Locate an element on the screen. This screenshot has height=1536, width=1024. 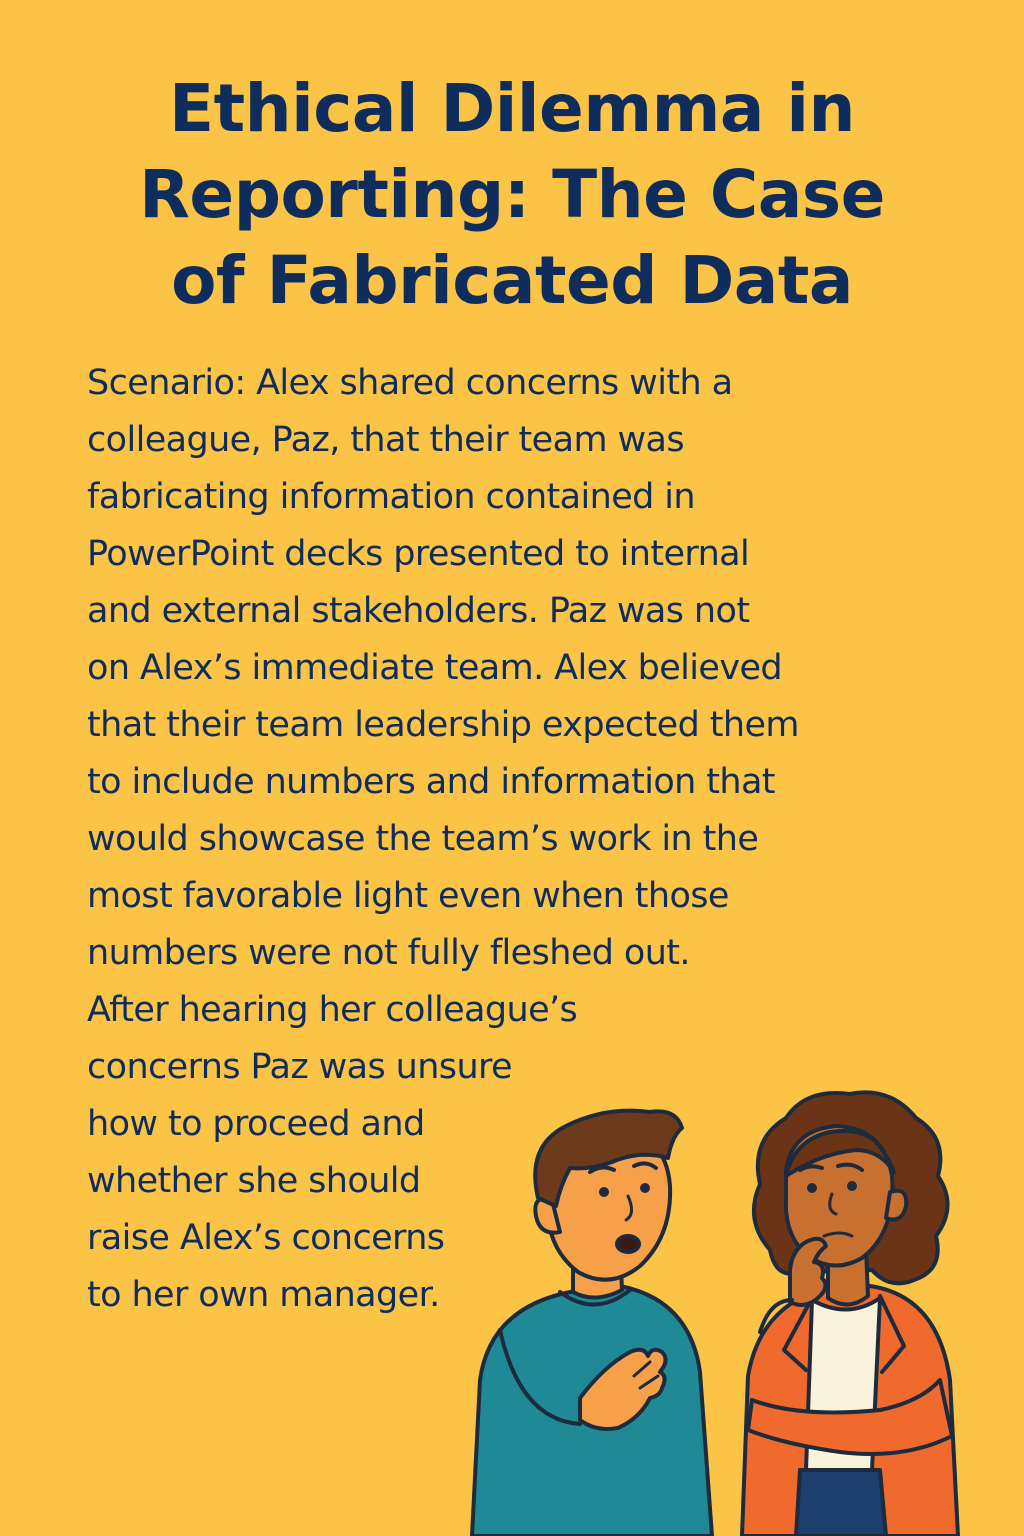
woman-ear is located at coordinates (896, 1205).